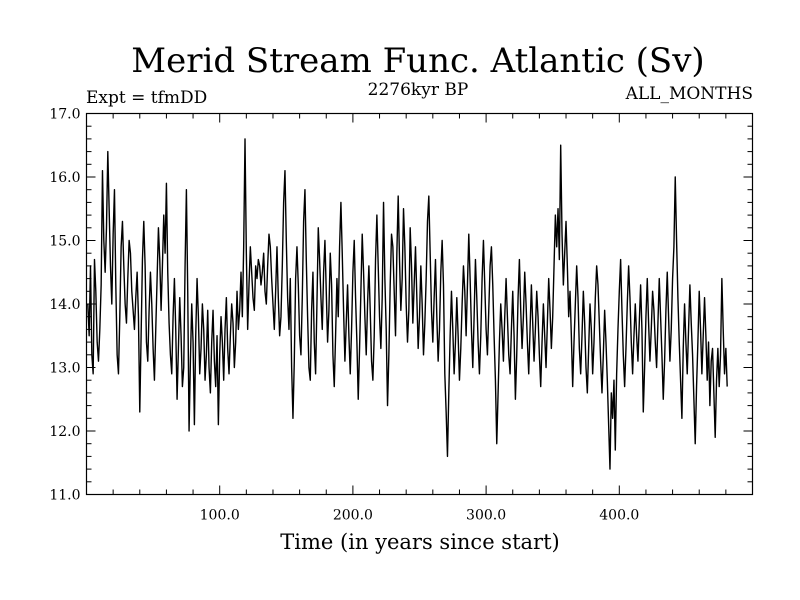 The height and width of the screenshot is (600, 800). Describe the element at coordinates (64, 115) in the screenshot. I see `y-tick-label: 17.0` at that location.